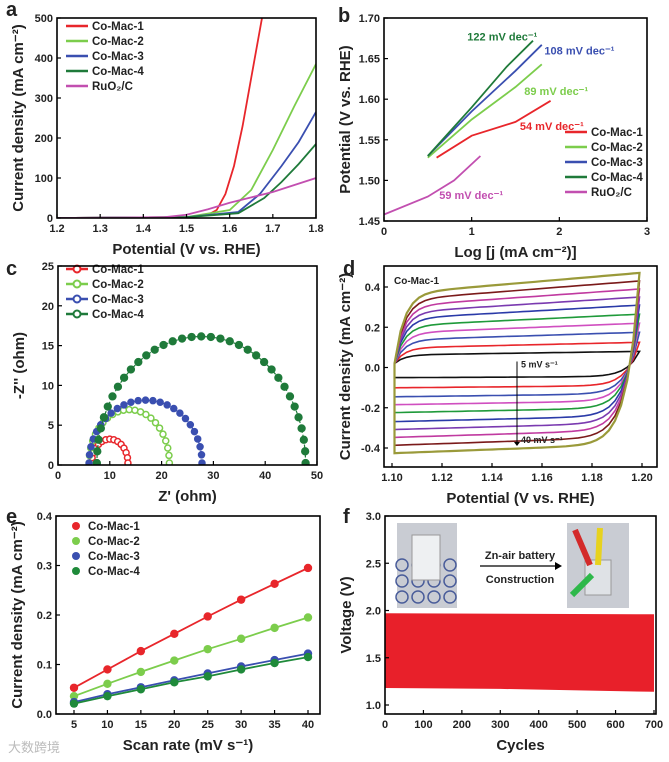  Describe the element at coordinates (577, 725) in the screenshot. I see `x-tick-label: 500` at that location.